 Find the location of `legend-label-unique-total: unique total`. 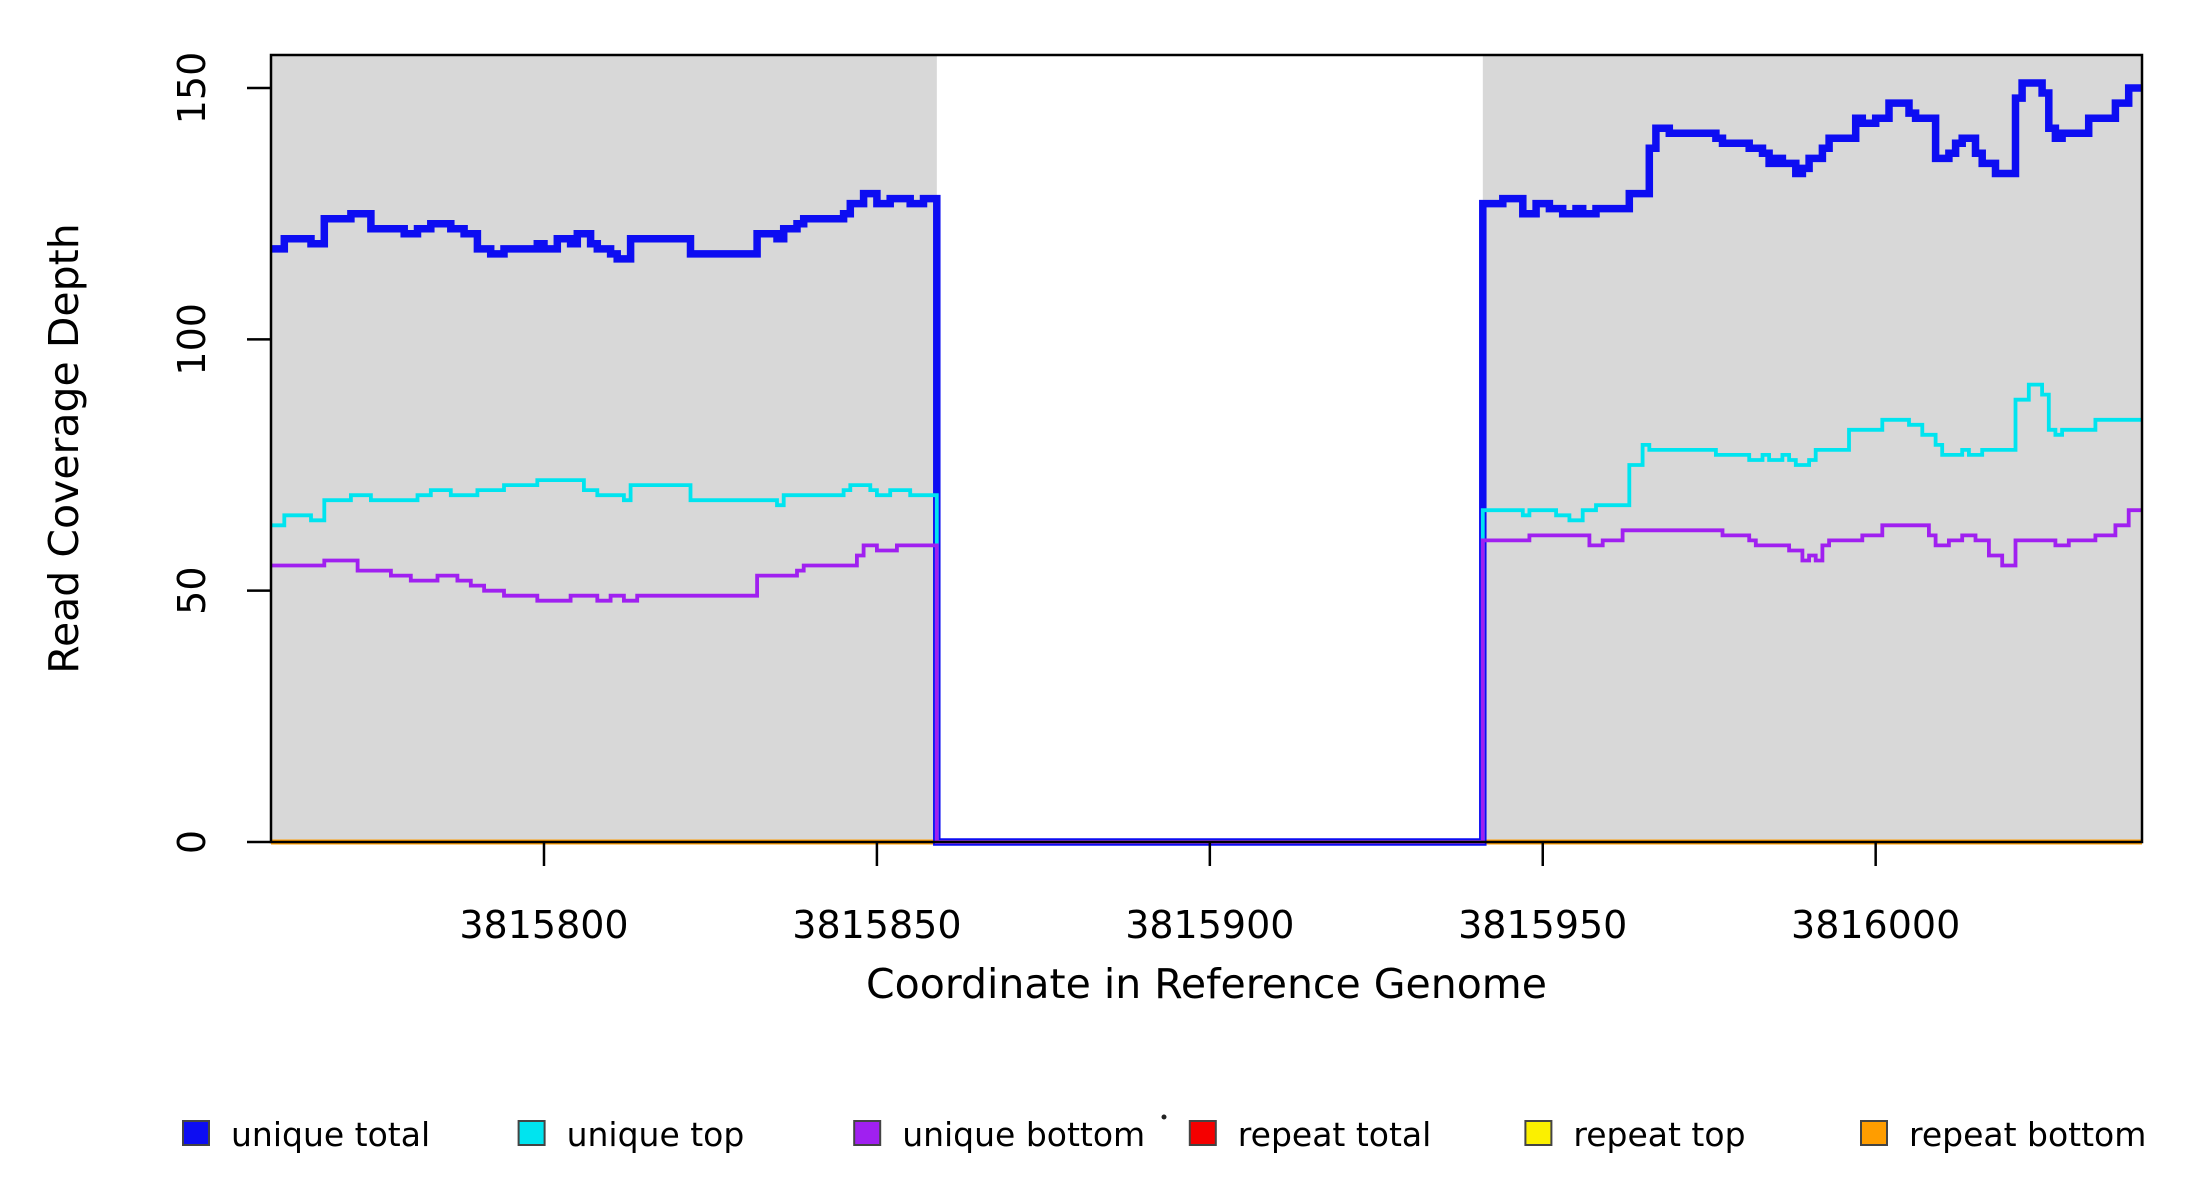

legend-label-unique-total: unique total is located at coordinates (330, 1134).